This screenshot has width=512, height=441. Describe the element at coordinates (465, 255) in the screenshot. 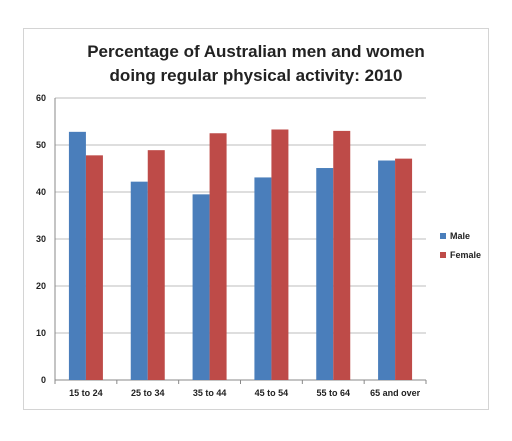

I see `legend-label-female: Female` at that location.